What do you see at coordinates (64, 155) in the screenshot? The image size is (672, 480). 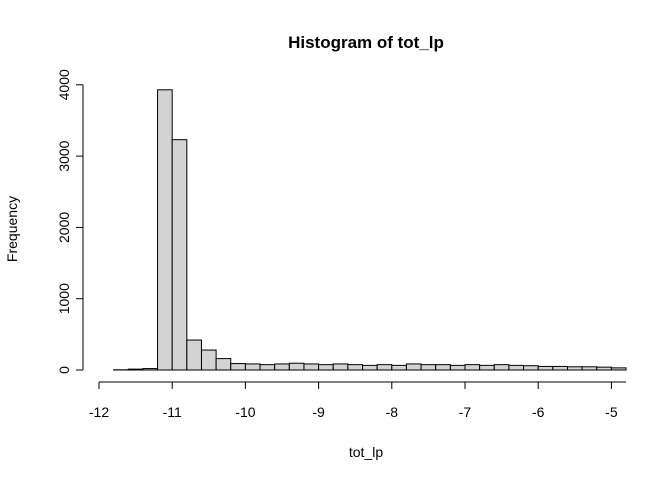 I see `y-tick-label: 3000` at bounding box center [64, 155].